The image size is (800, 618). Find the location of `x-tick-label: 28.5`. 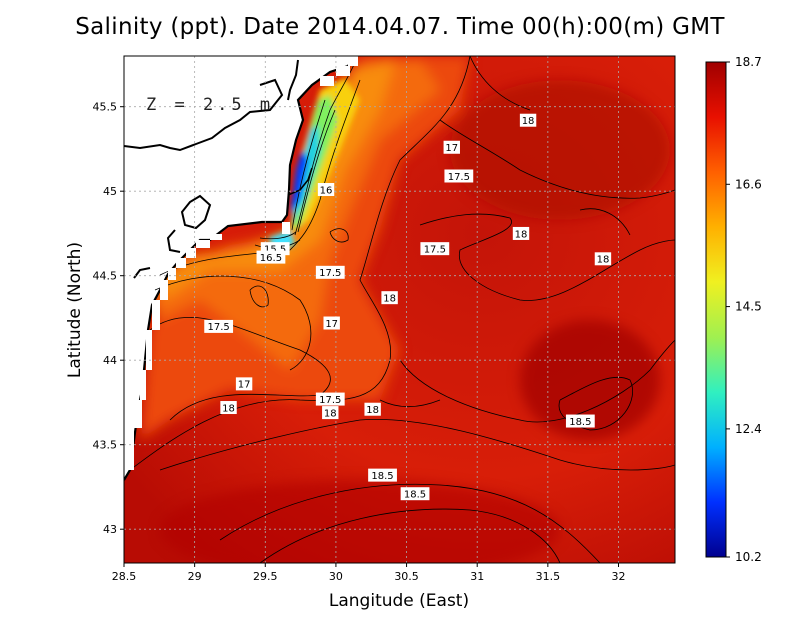

x-tick-label: 28.5 is located at coordinates (124, 576).